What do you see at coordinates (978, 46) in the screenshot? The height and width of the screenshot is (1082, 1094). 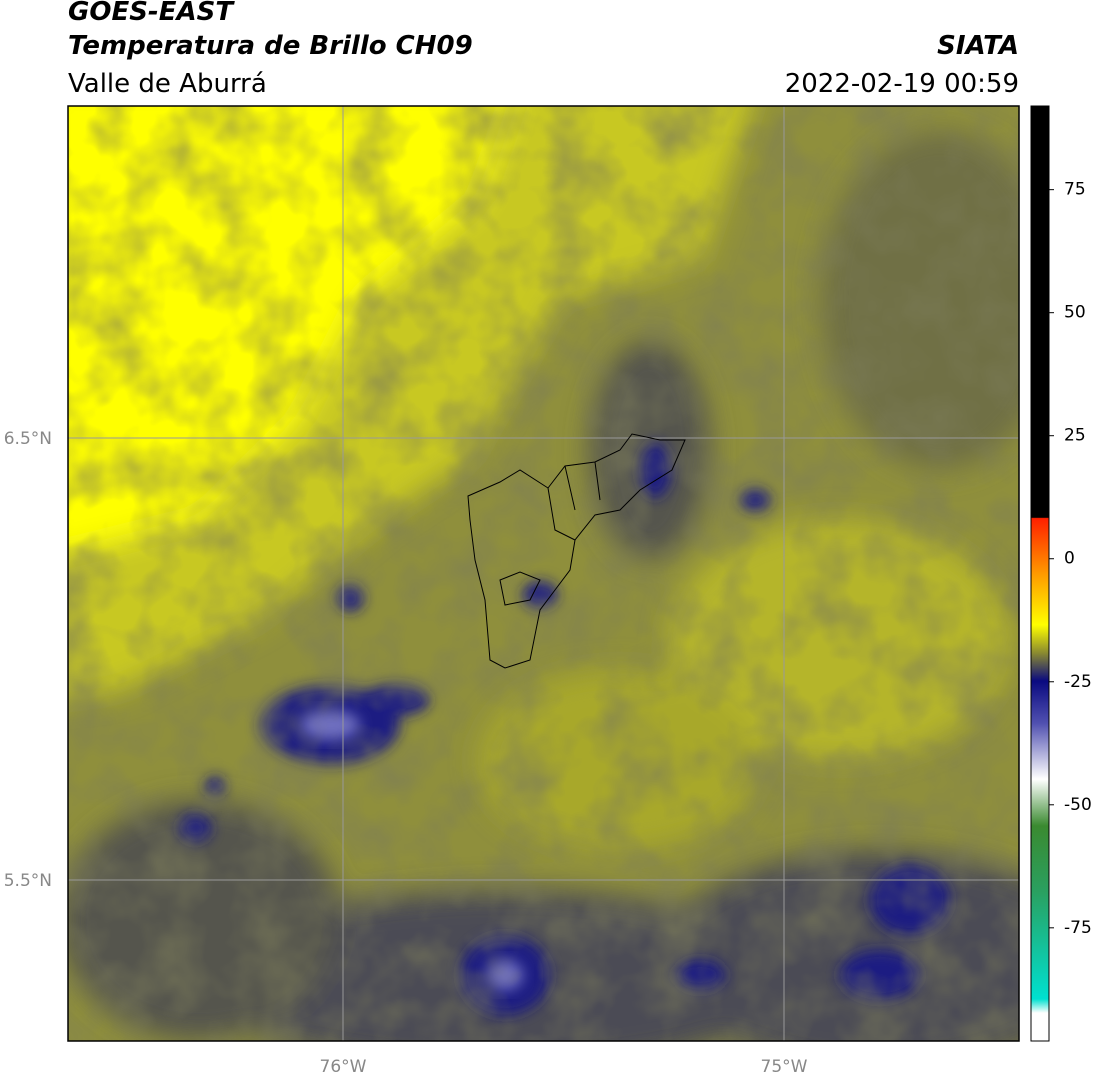 I see `source: SIATA` at bounding box center [978, 46].